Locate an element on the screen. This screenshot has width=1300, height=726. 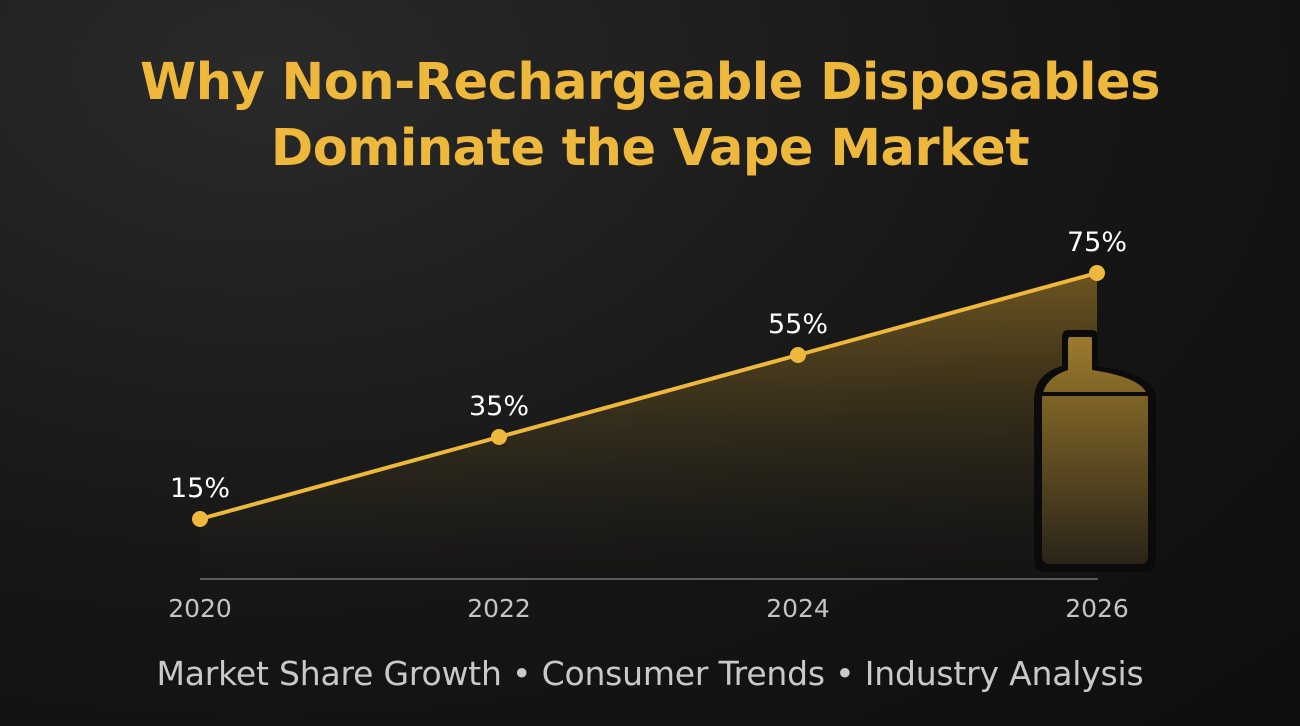
data-point-2020 is located at coordinates (200, 519).